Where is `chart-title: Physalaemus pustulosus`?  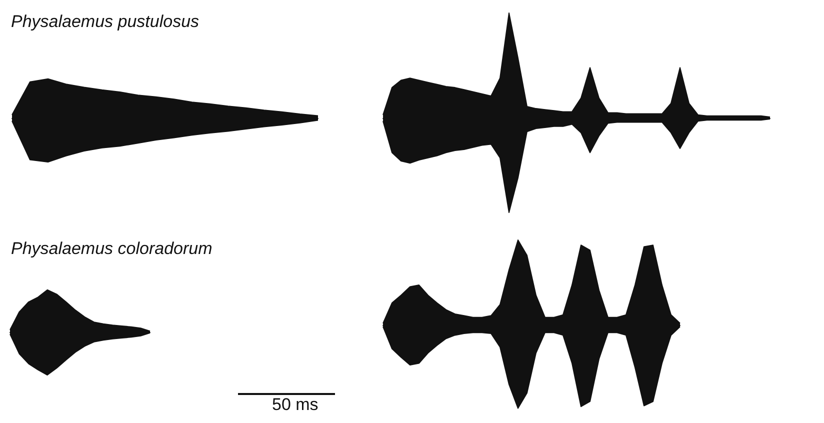 chart-title: Physalaemus pustulosus is located at coordinates (105, 21).